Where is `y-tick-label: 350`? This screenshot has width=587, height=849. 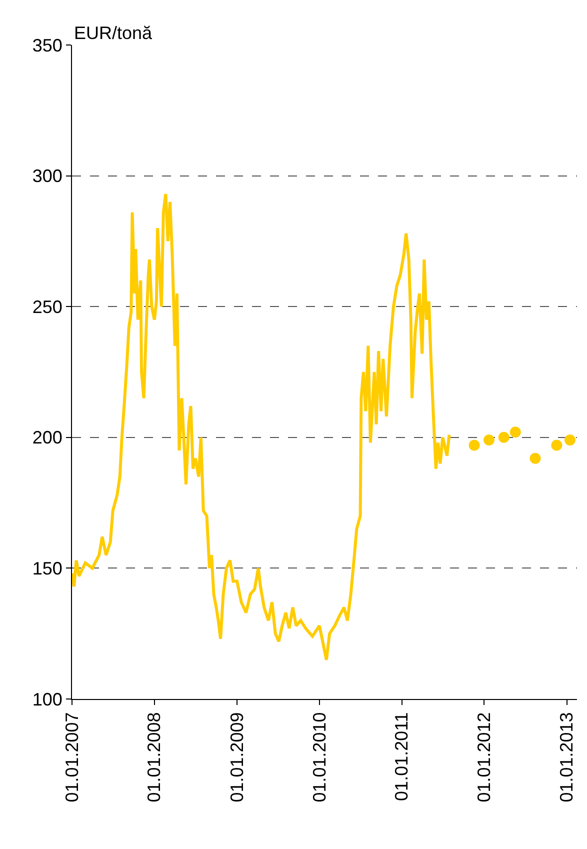
y-tick-label: 350 is located at coordinates (47, 45).